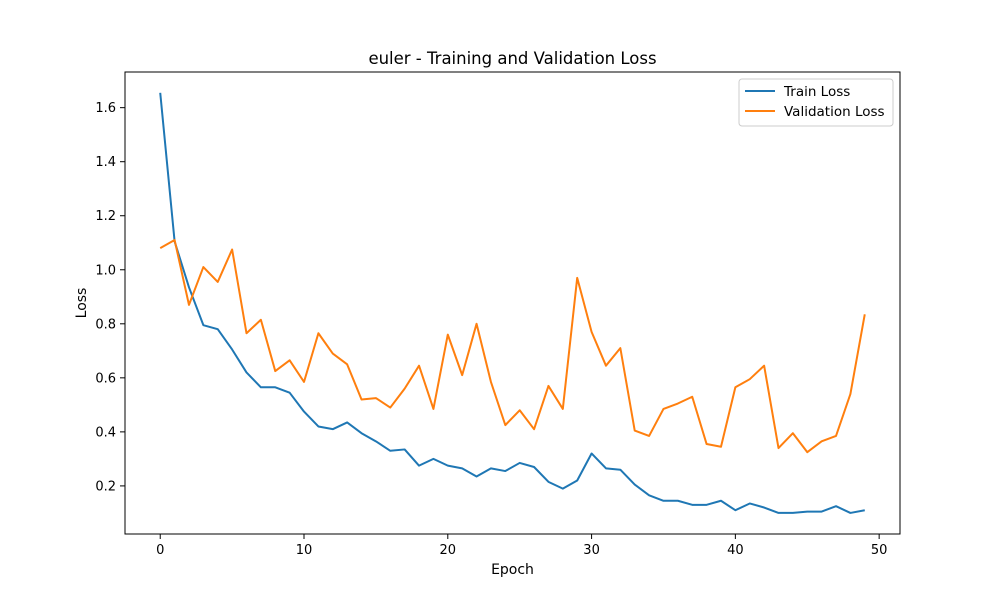 This screenshot has height=604, width=1000. What do you see at coordinates (816, 92) in the screenshot?
I see `legend-label-train-loss: Train Loss` at bounding box center [816, 92].